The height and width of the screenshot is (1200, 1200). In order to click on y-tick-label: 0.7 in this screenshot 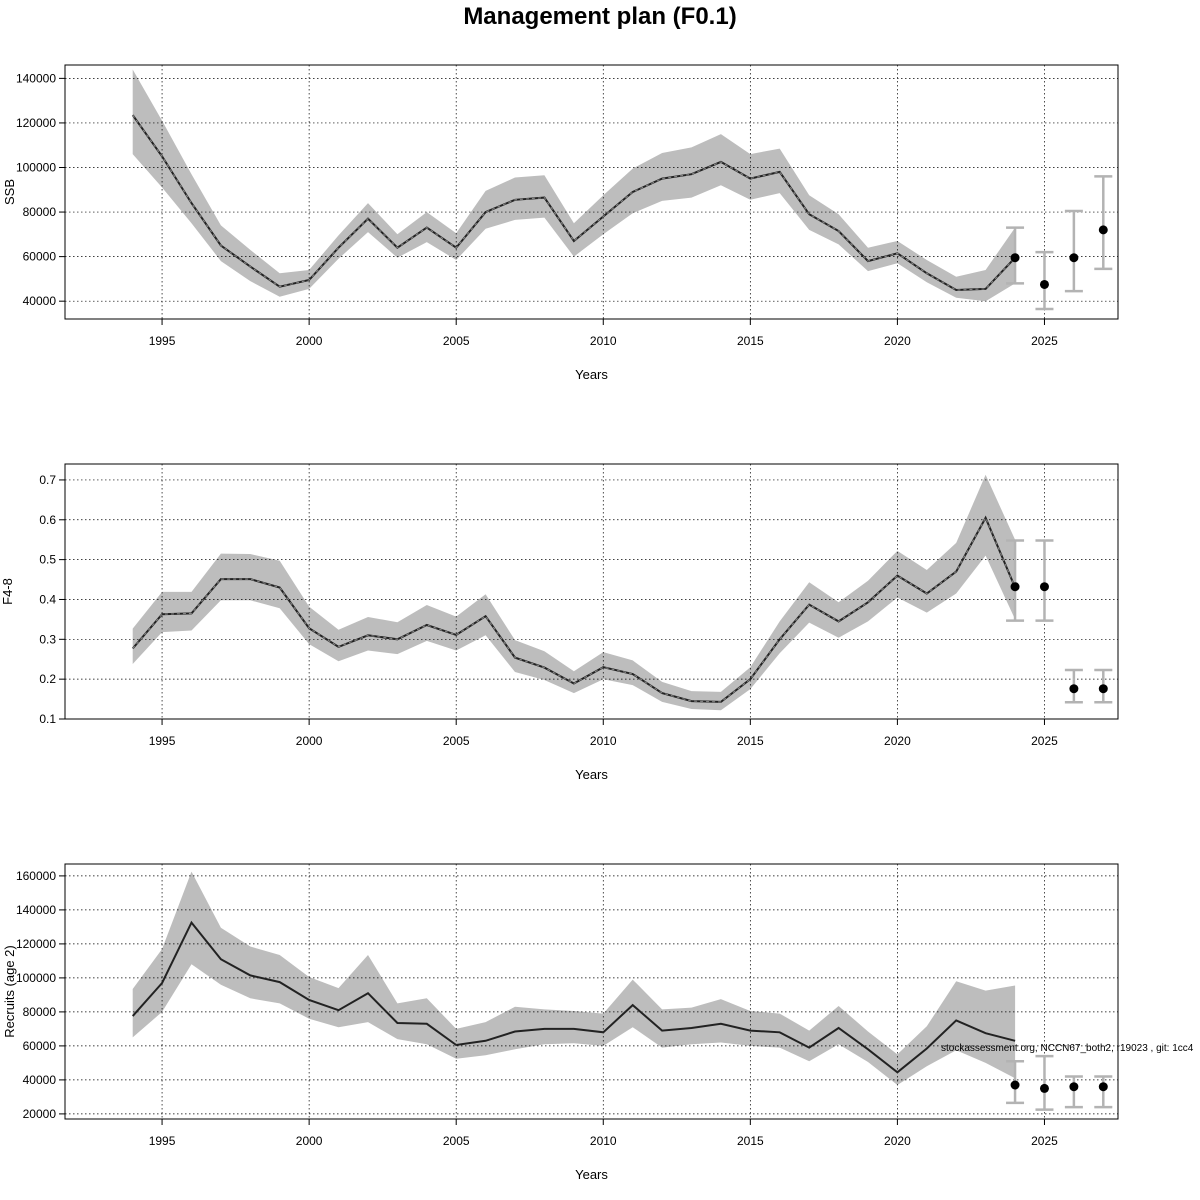, I will do `click(47, 480)`.